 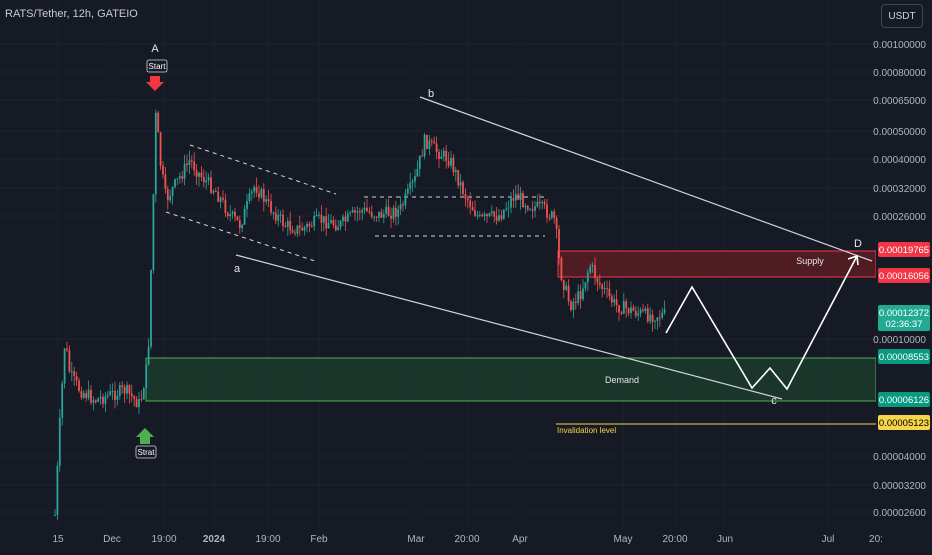 I want to click on start-arrow-icon, so click(x=155, y=83).